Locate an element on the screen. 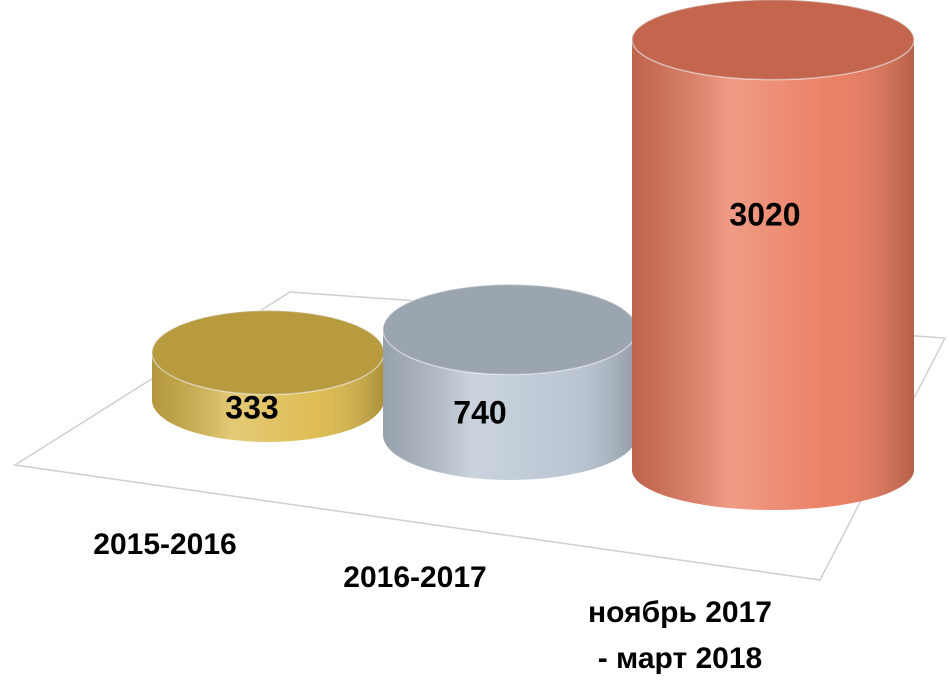 The width and height of the screenshot is (949, 682). value-label: 333 is located at coordinates (251, 407).